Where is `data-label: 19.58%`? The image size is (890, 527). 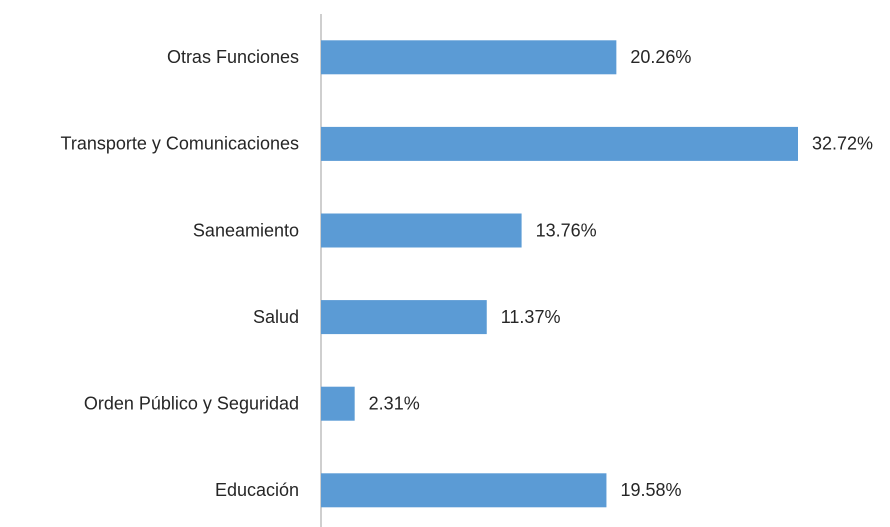
data-label: 19.58% is located at coordinates (650, 490).